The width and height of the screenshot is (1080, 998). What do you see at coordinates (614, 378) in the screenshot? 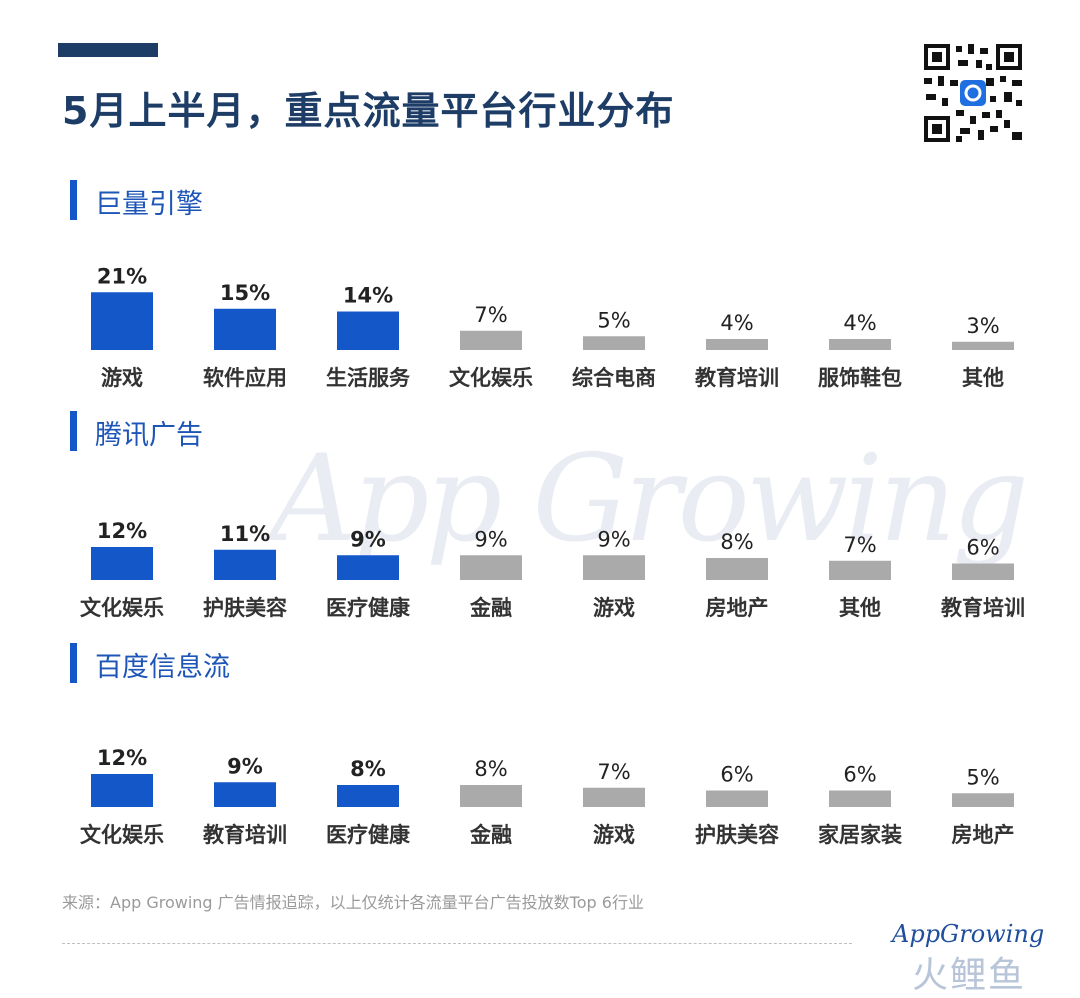
I see `category-label: 综合电商` at bounding box center [614, 378].